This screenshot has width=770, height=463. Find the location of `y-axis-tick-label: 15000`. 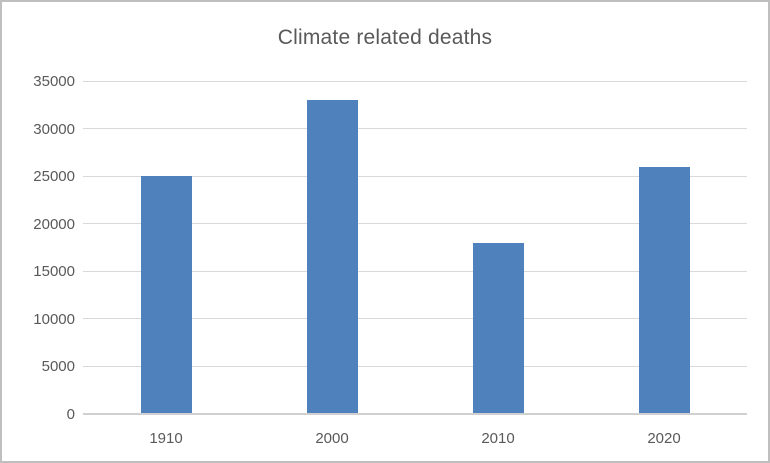

y-axis-tick-label: 15000 is located at coordinates (54, 272).